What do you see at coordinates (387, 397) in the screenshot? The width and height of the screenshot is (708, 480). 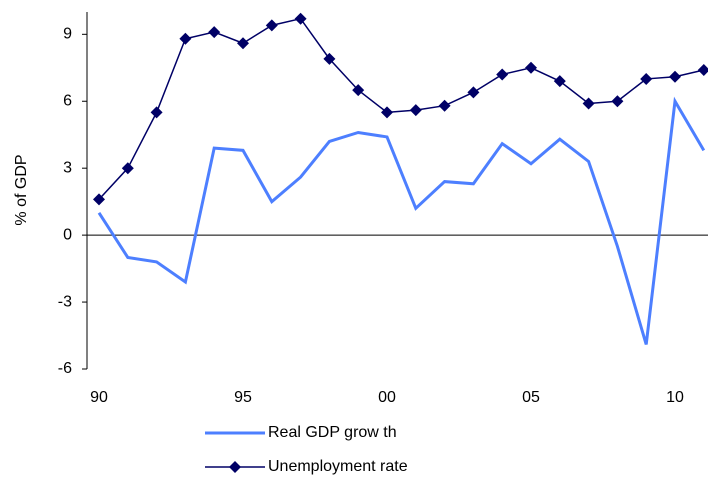 I see `x-tick-label: 00` at bounding box center [387, 397].